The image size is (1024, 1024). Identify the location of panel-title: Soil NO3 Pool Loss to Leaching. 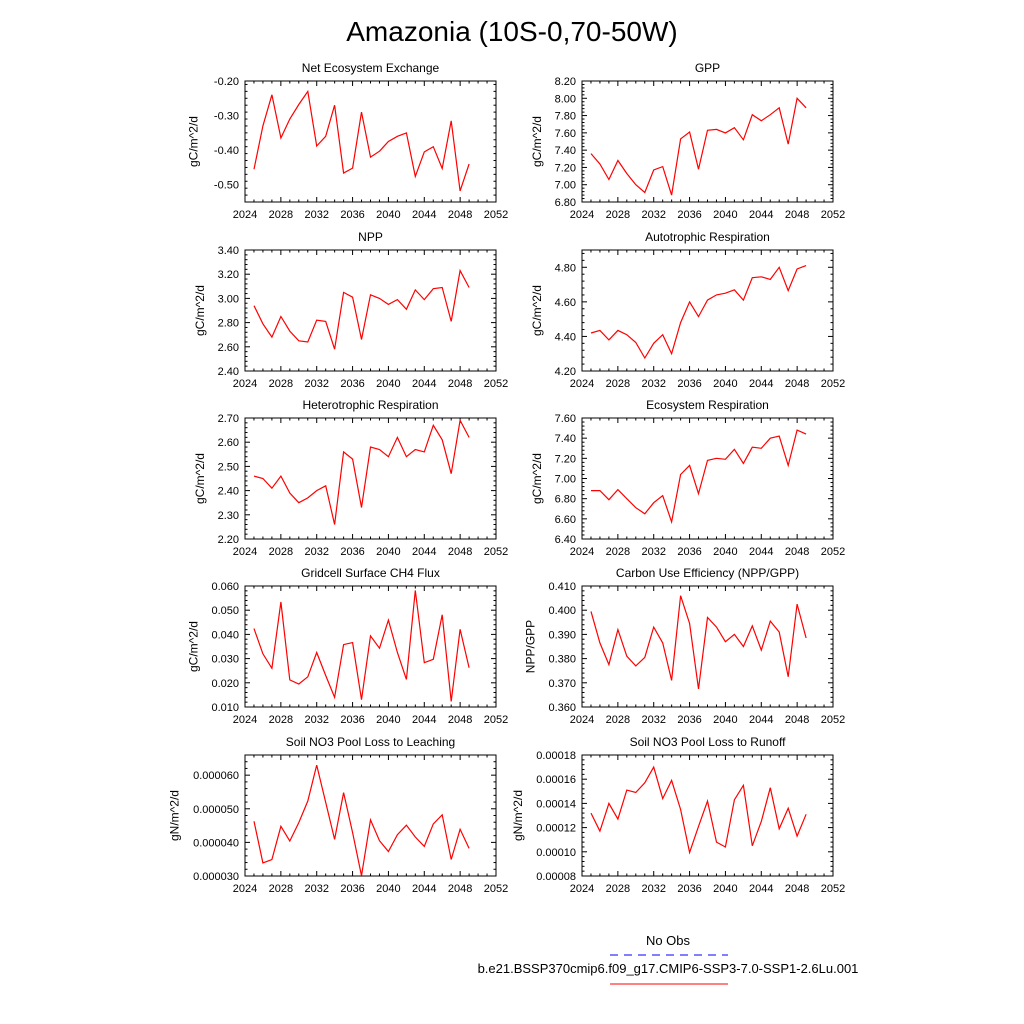
(370, 742).